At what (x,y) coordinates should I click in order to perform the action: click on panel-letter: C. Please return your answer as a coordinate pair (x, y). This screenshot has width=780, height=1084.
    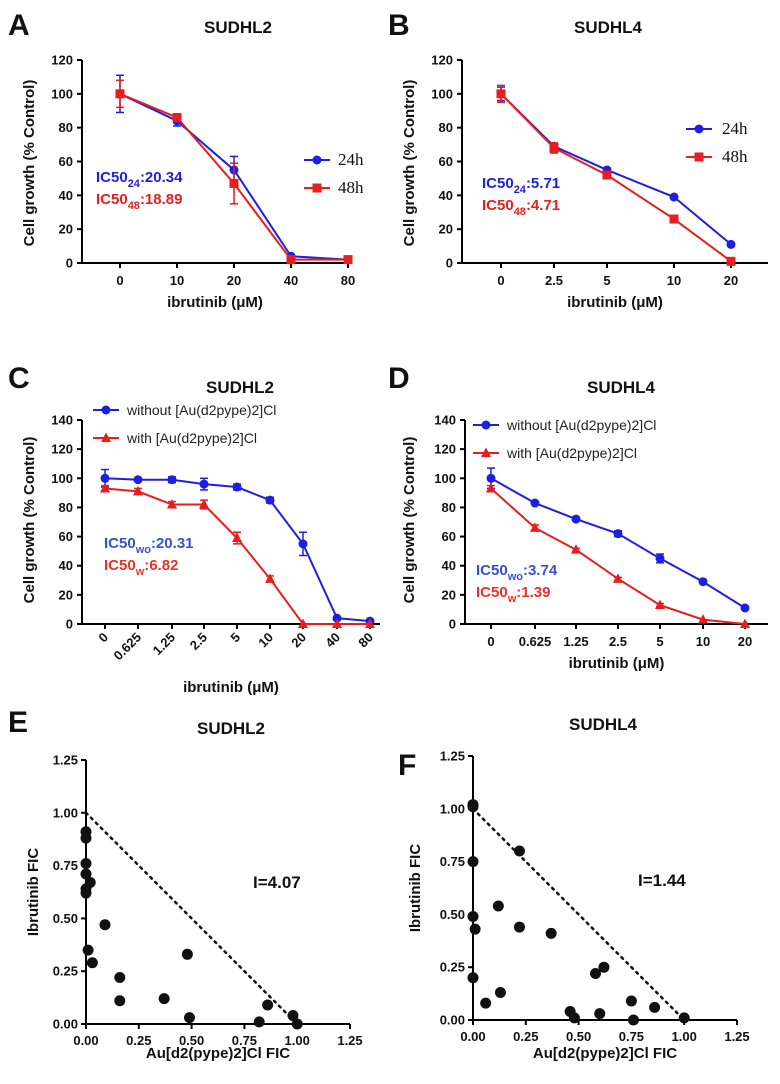
    Looking at the image, I should click on (19, 378).